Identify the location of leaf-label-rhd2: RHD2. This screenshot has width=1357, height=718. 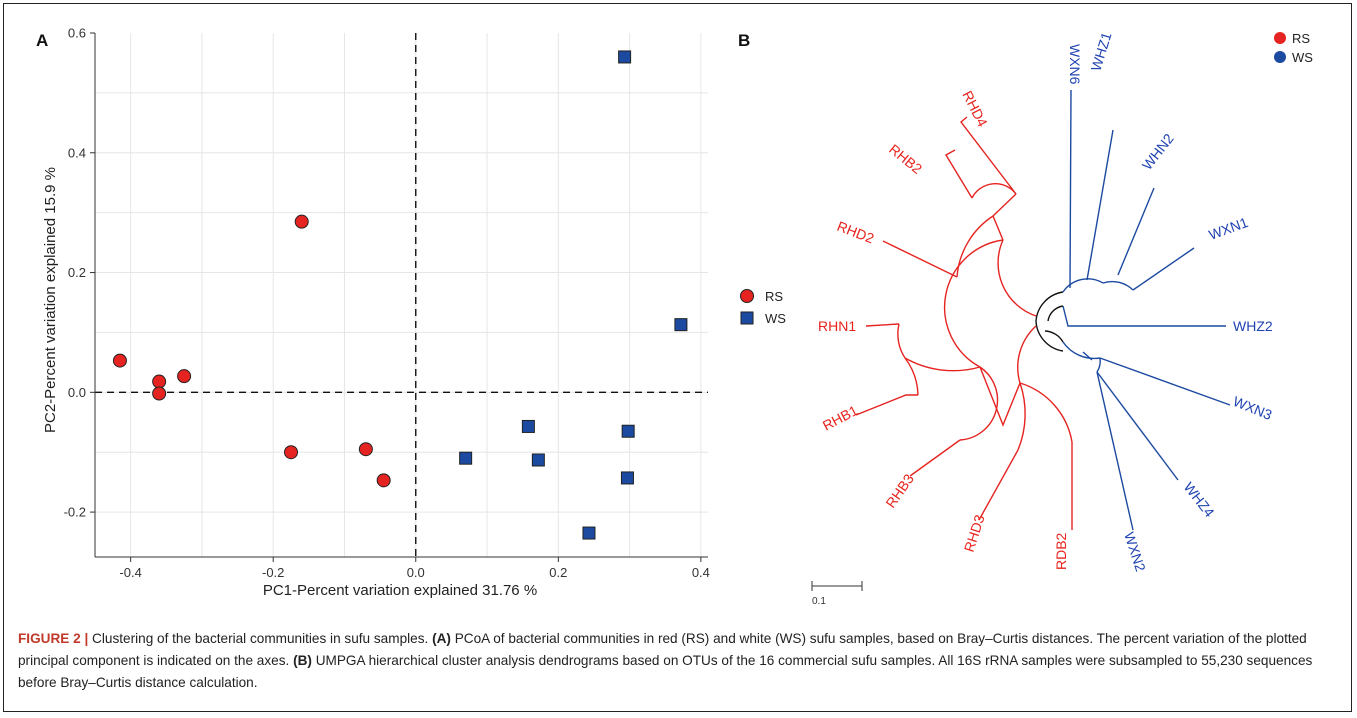
(856, 232).